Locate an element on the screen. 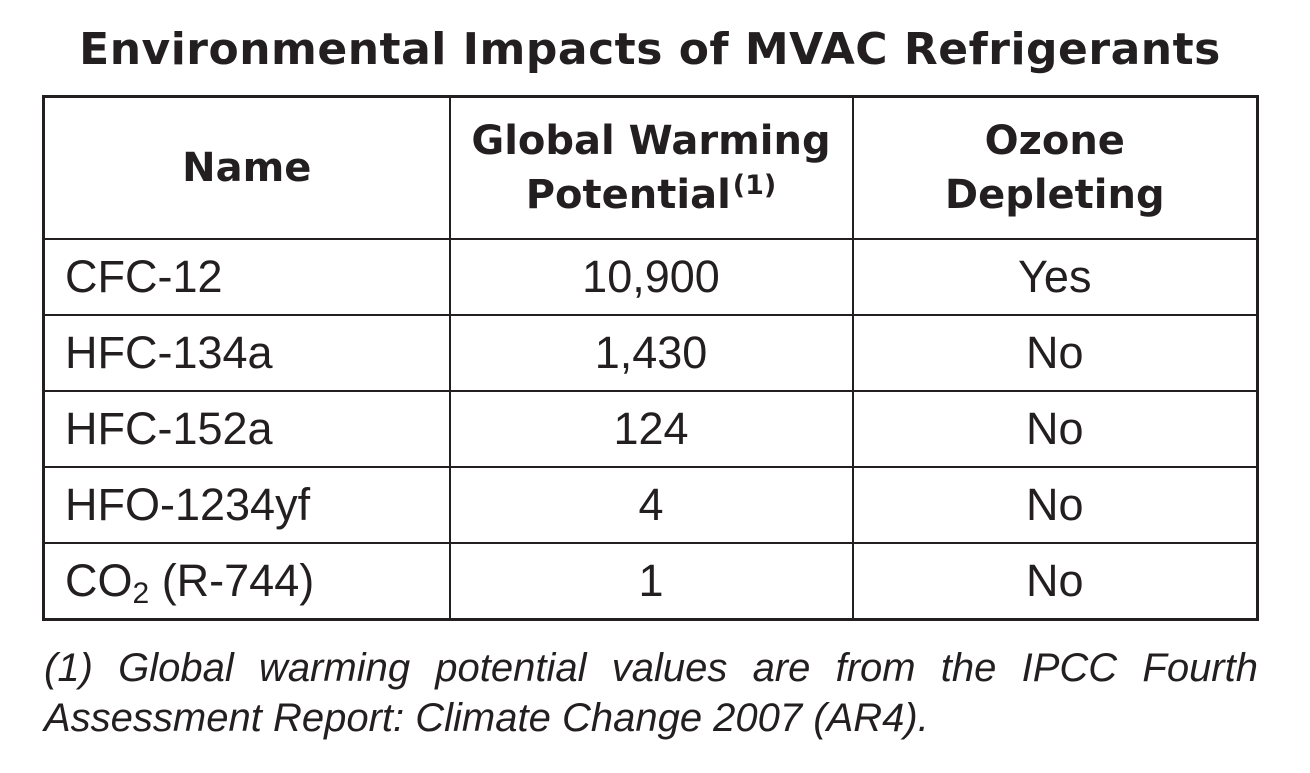 The image size is (1310, 773). refrigerant-name-cell: HFC-152a is located at coordinates (246, 429).